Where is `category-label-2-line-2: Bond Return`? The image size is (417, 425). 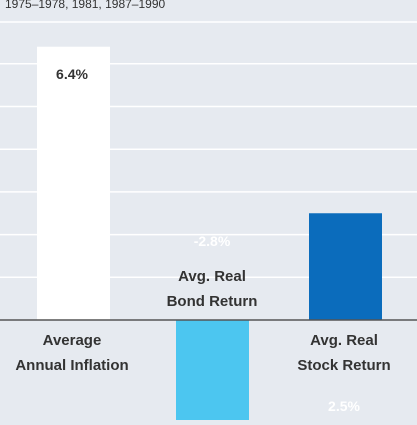 category-label-2-line-2: Bond Return is located at coordinates (212, 301).